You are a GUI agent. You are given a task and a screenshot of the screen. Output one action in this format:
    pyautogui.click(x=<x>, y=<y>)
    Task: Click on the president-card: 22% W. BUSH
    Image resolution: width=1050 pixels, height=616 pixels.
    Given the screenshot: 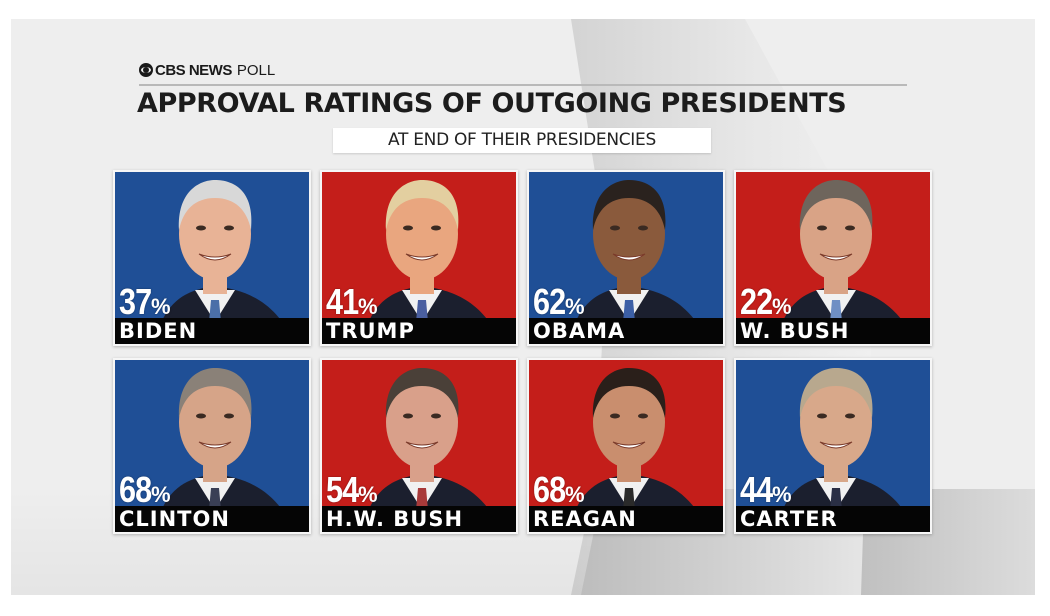 What is the action you would take?
    pyautogui.click(x=833, y=258)
    